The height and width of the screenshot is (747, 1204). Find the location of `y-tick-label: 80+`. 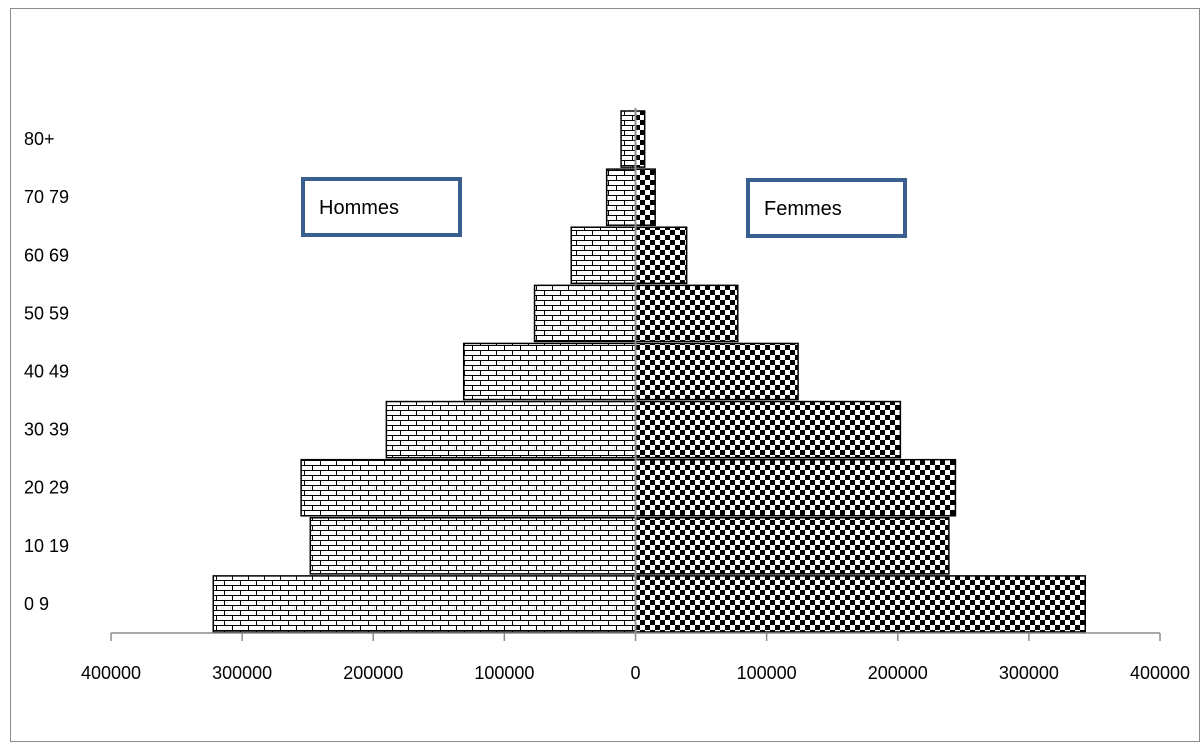

y-tick-label: 80+ is located at coordinates (39, 139).